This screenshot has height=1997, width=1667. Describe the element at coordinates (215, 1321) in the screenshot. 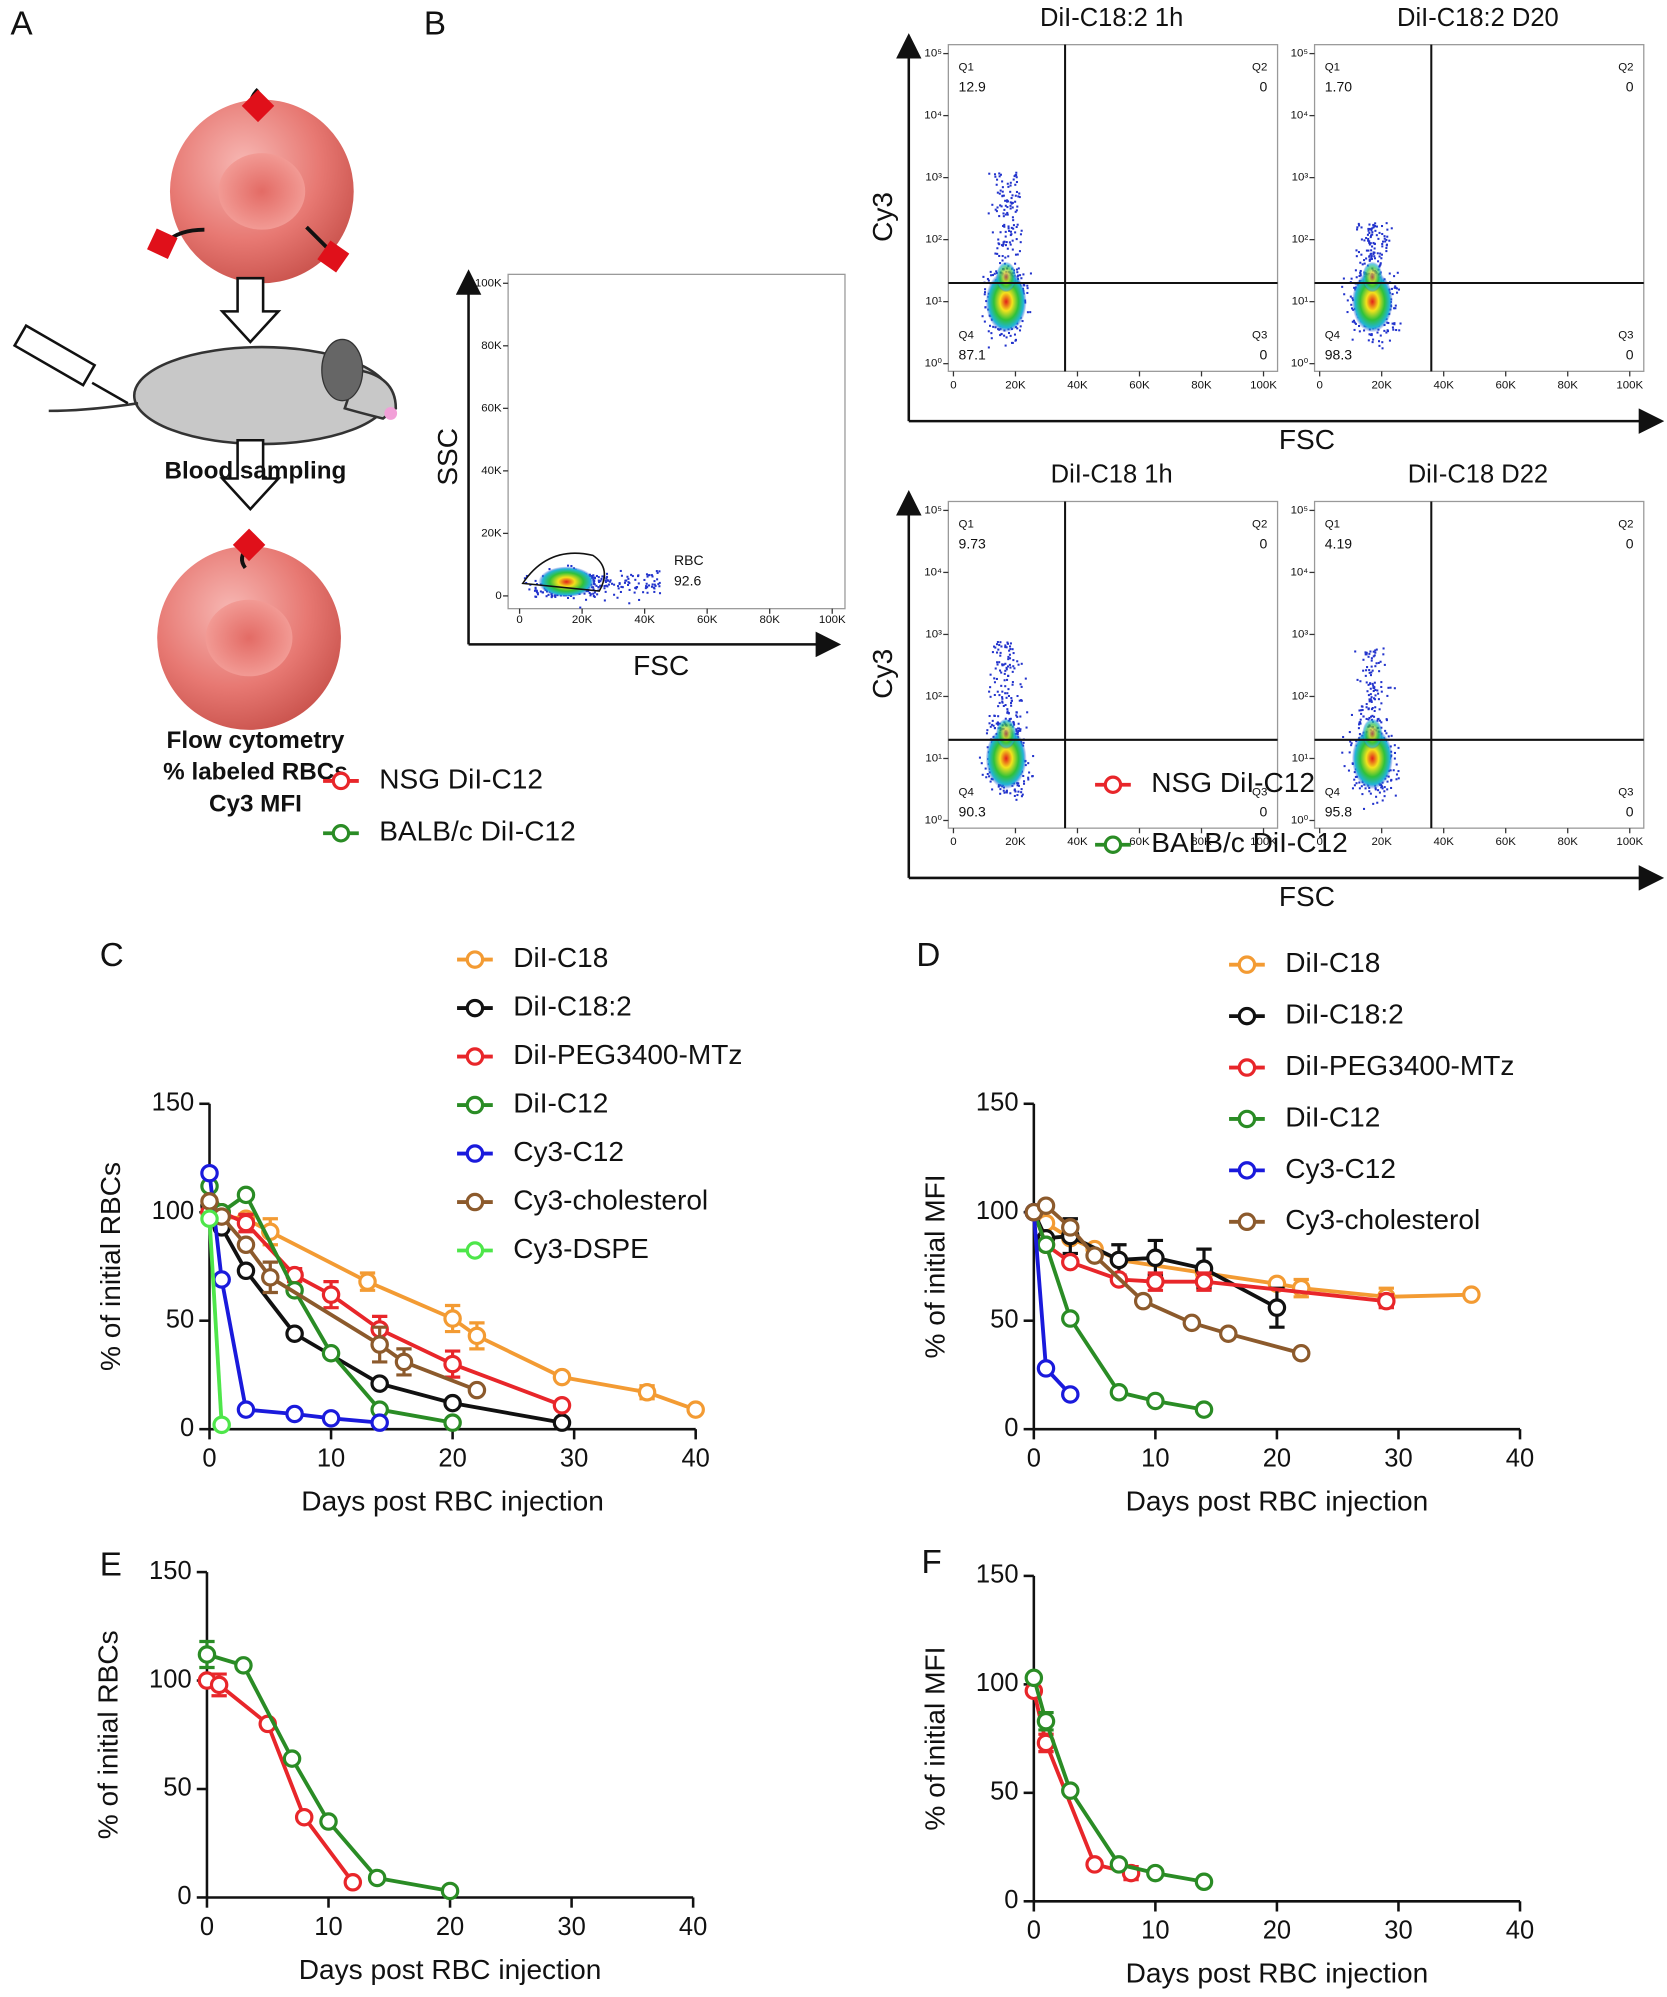

I see `series-line` at that location.